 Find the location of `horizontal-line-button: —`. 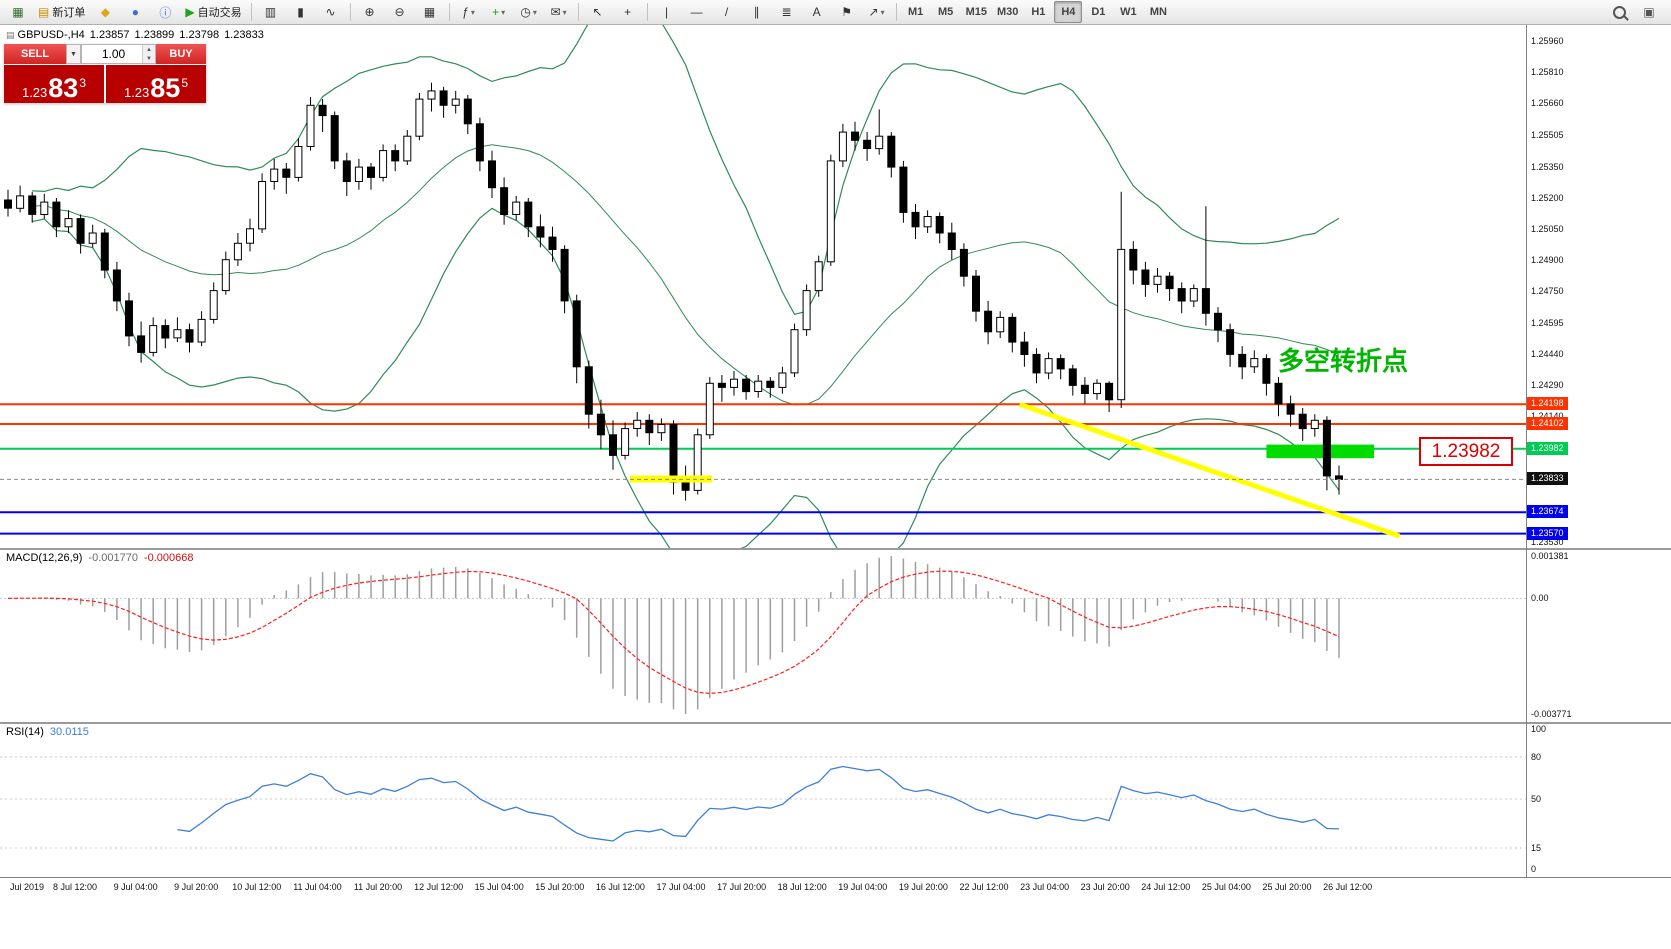

horizontal-line-button: — is located at coordinates (697, 12).